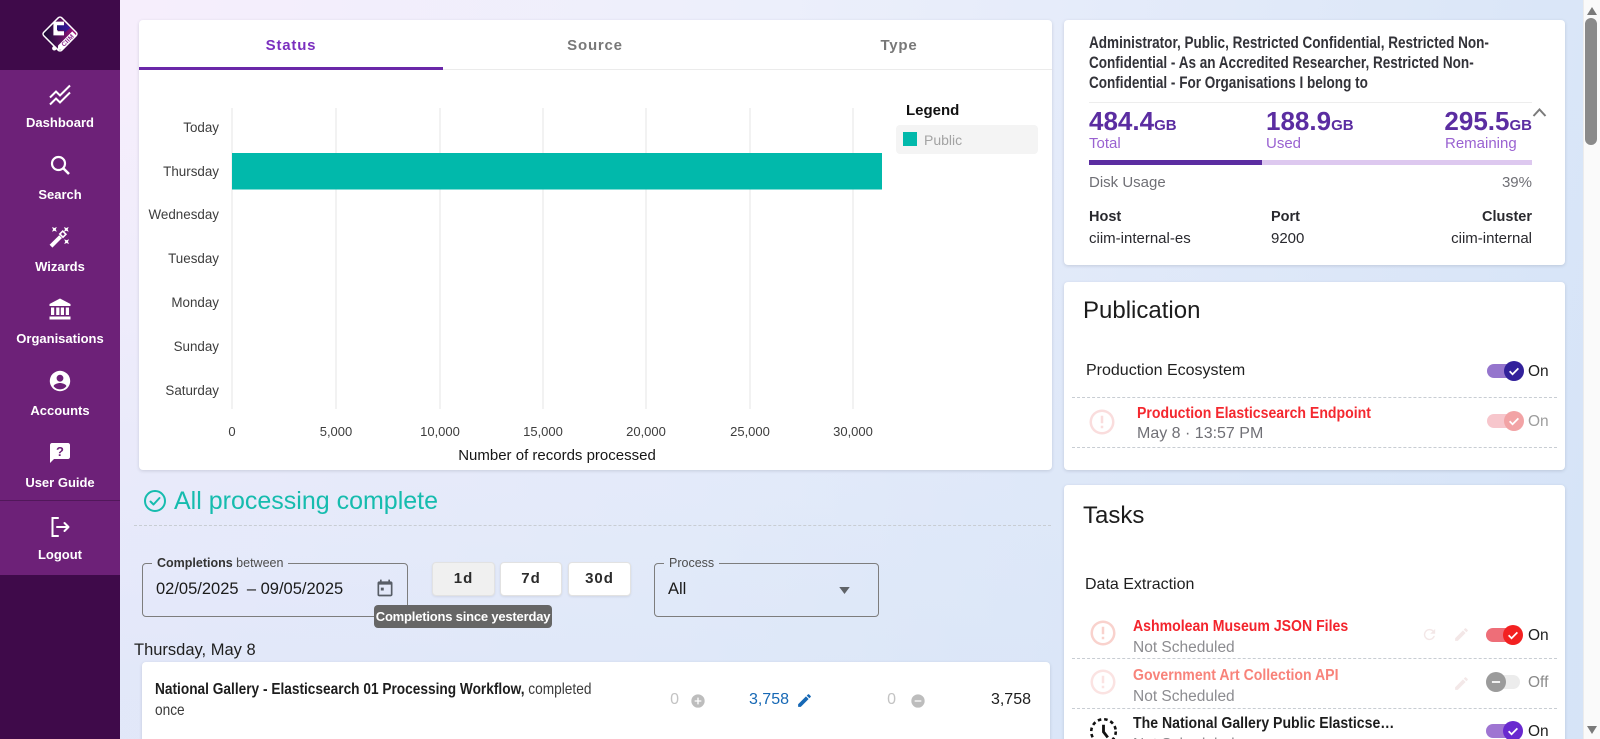 Image resolution: width=1600 pixels, height=739 pixels. I want to click on svg-text: 10,000, so click(440, 431).